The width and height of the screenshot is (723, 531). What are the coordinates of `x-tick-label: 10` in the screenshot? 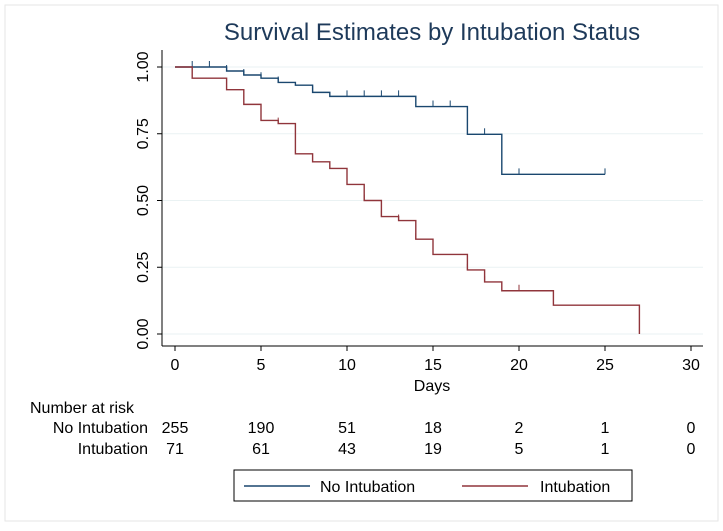 It's located at (347, 365).